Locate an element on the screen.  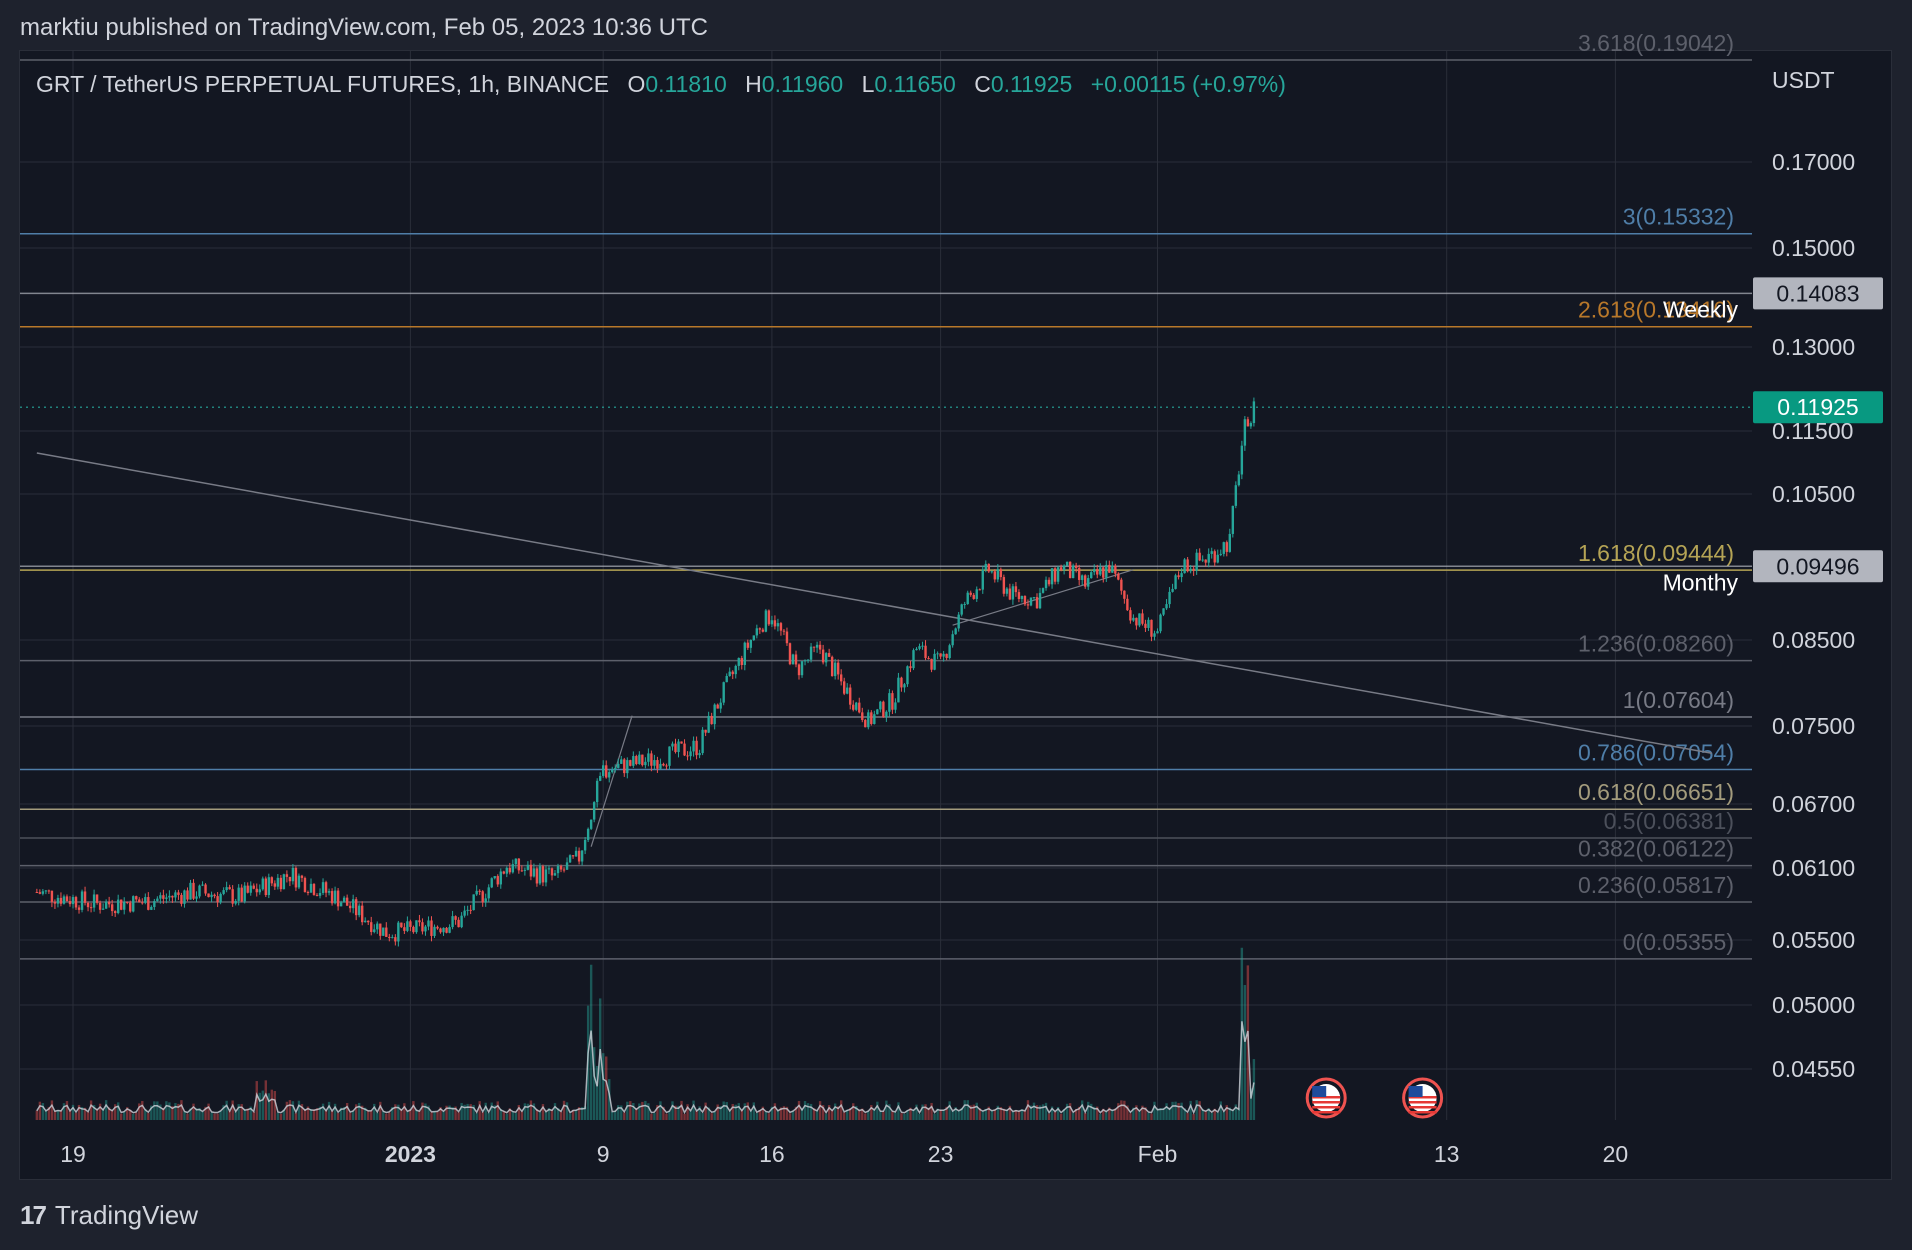
fib-level-label: 3.618(0.19042) is located at coordinates (1656, 43).